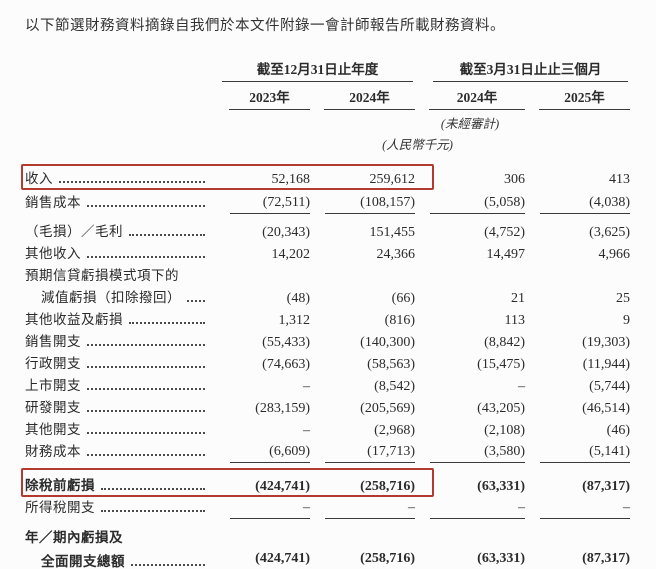  I want to click on period-group-annual-label: 截至12月31日止年度, so click(317, 70).